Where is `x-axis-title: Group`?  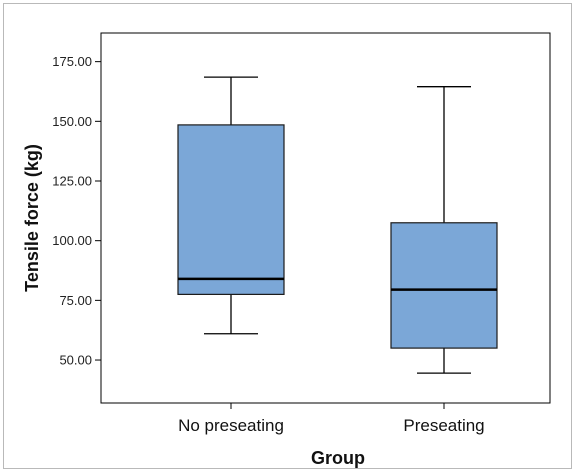
x-axis-title: Group is located at coordinates (338, 458).